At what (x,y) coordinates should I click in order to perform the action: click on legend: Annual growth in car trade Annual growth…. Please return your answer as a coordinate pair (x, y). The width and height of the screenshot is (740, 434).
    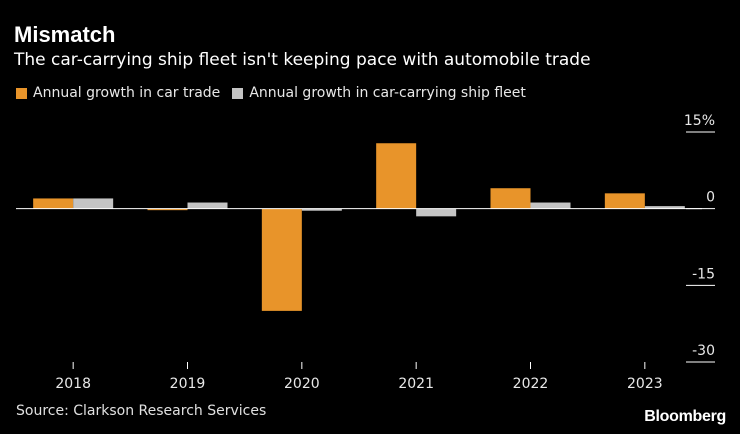
    Looking at the image, I should click on (277, 93).